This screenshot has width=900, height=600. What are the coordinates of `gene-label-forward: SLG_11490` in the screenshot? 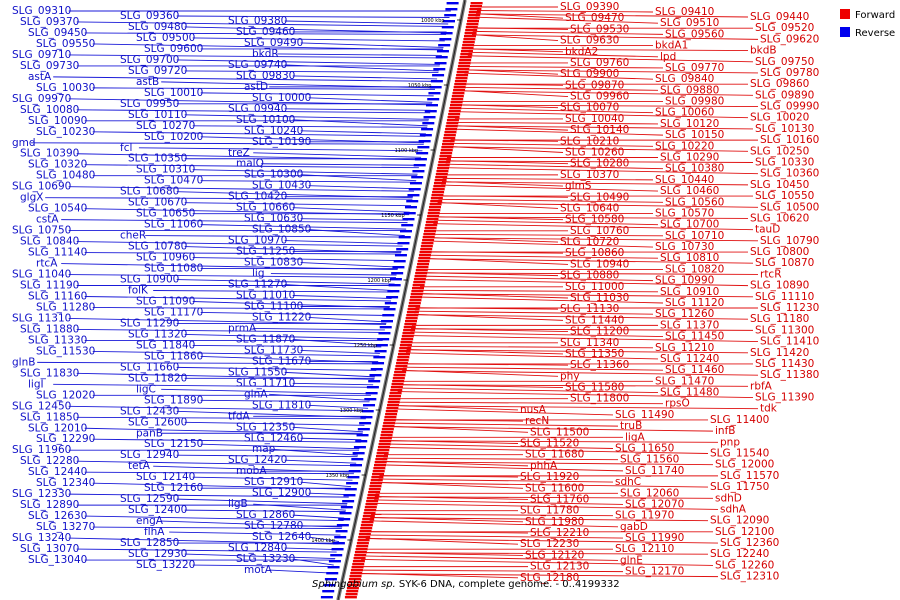 It's located at (644, 415).